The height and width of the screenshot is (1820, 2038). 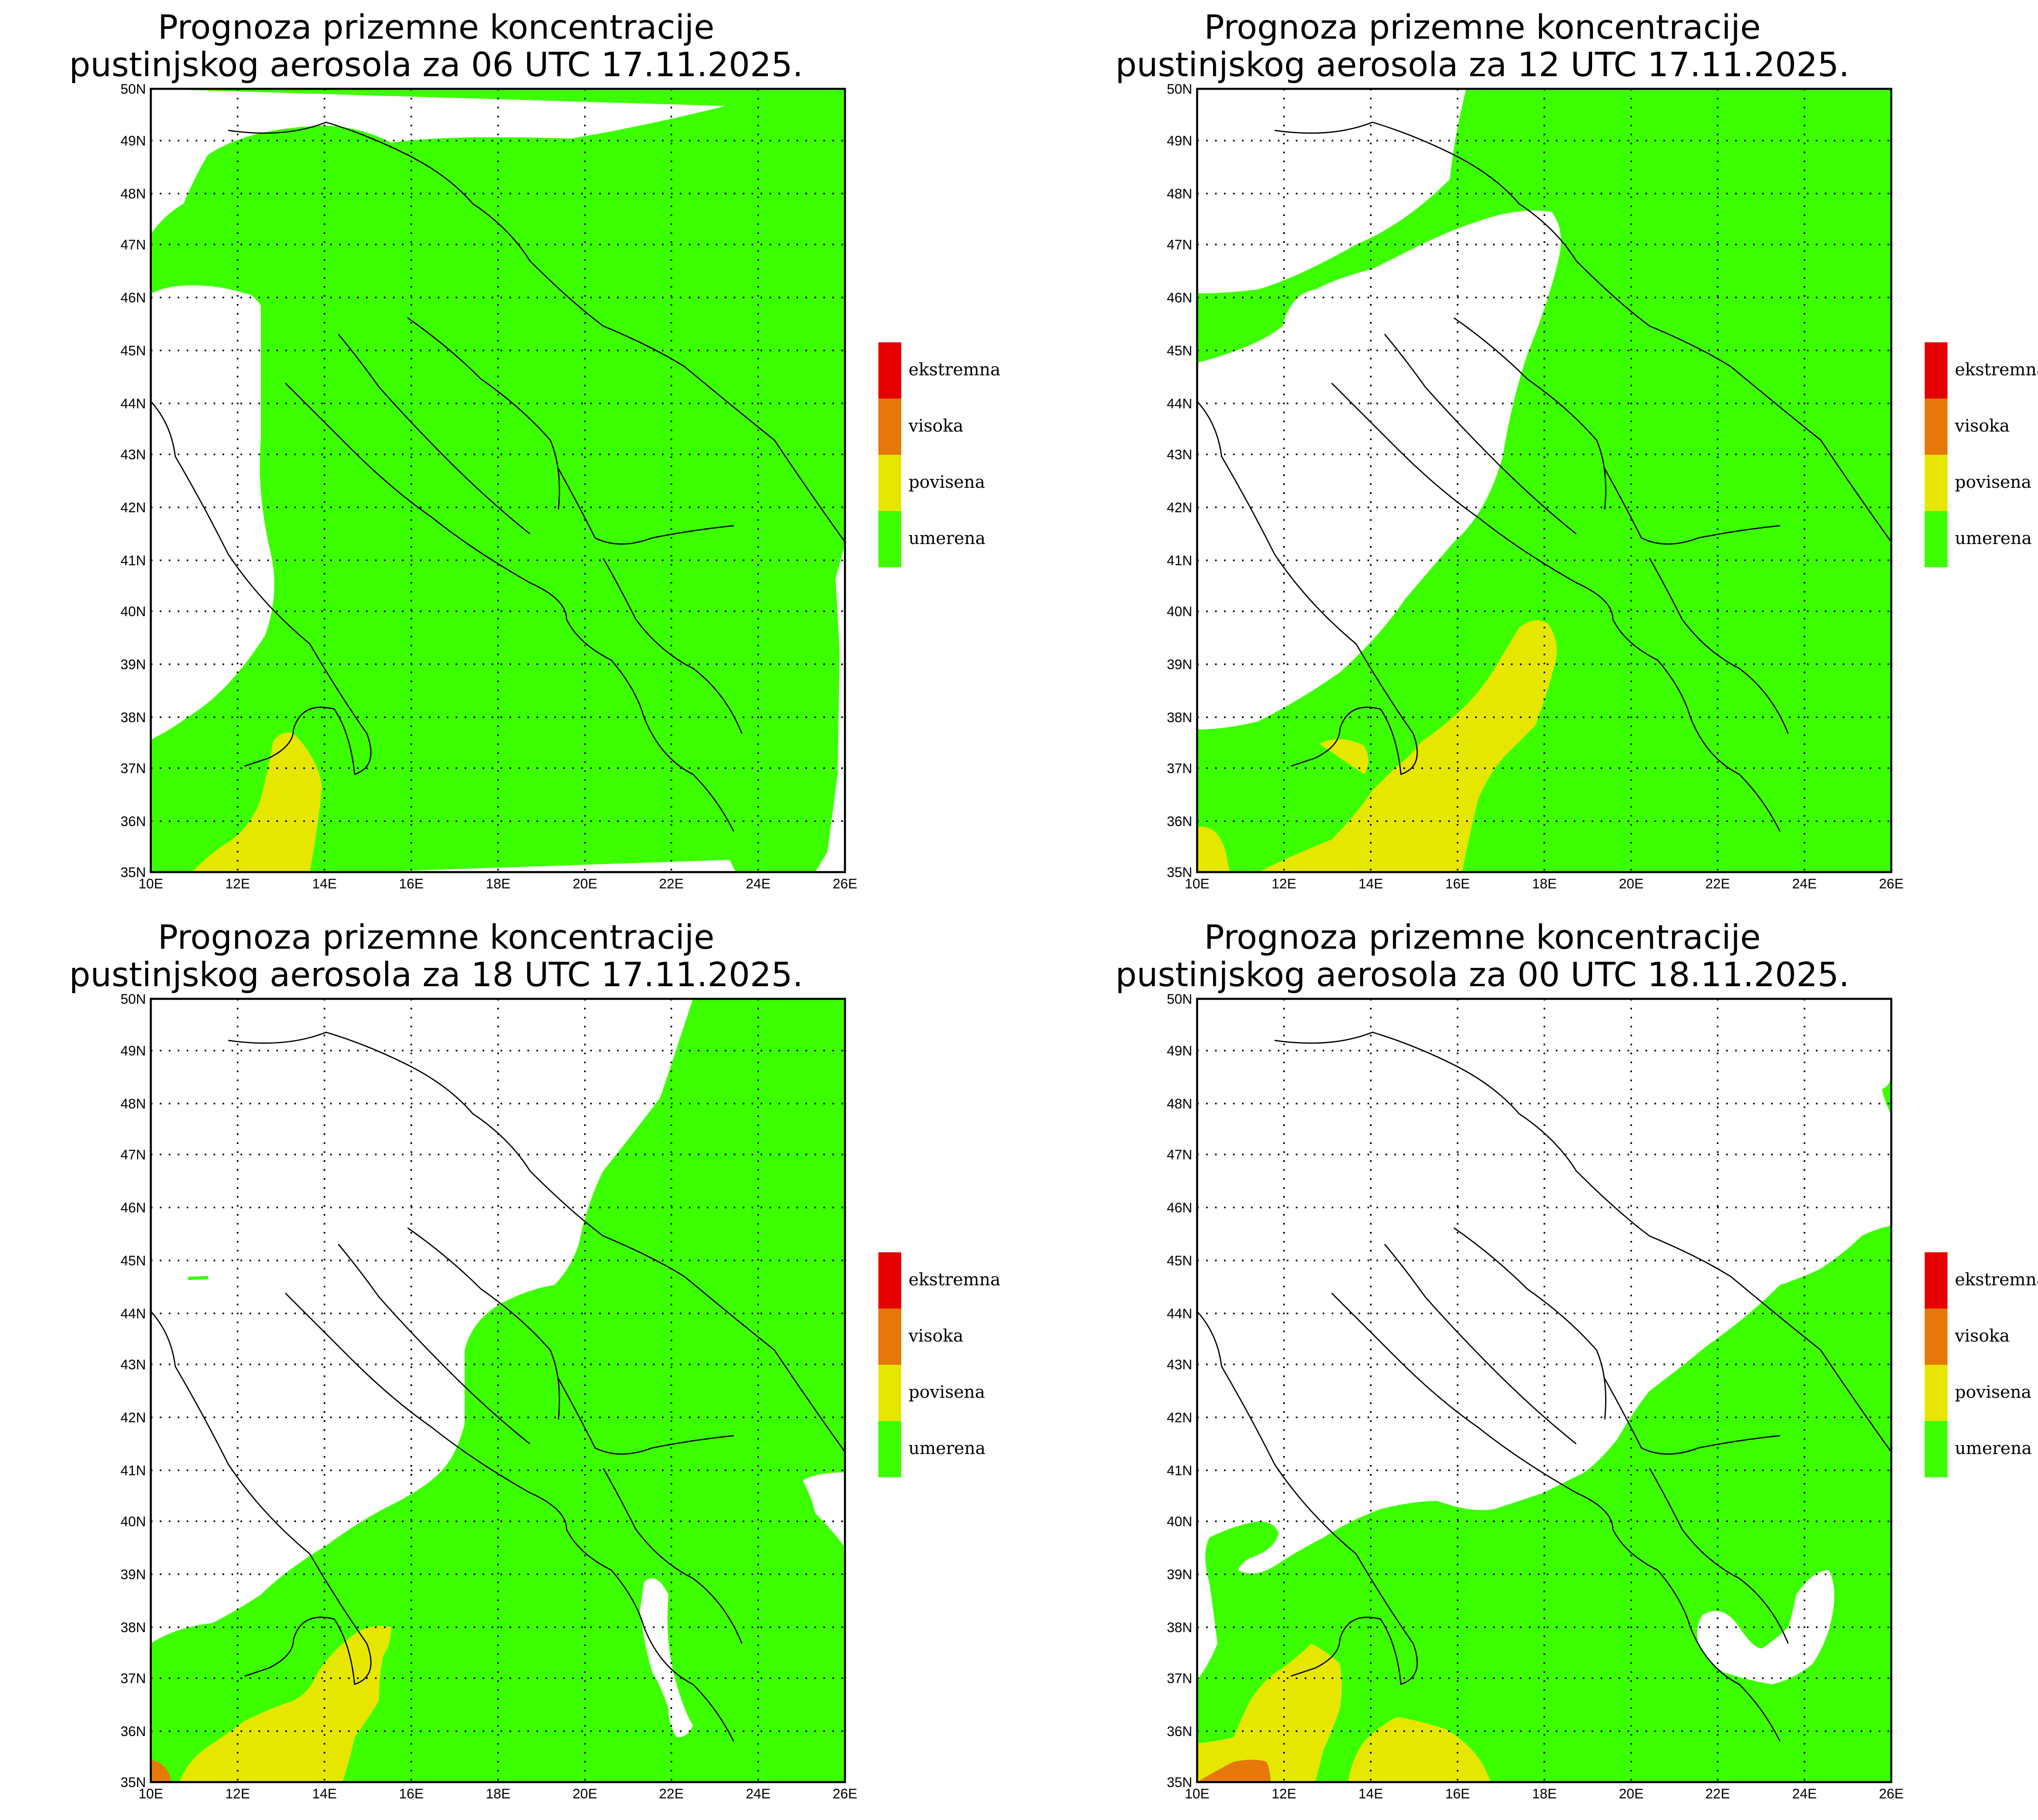 What do you see at coordinates (133, 873) in the screenshot?
I see `lat-label: 35N` at bounding box center [133, 873].